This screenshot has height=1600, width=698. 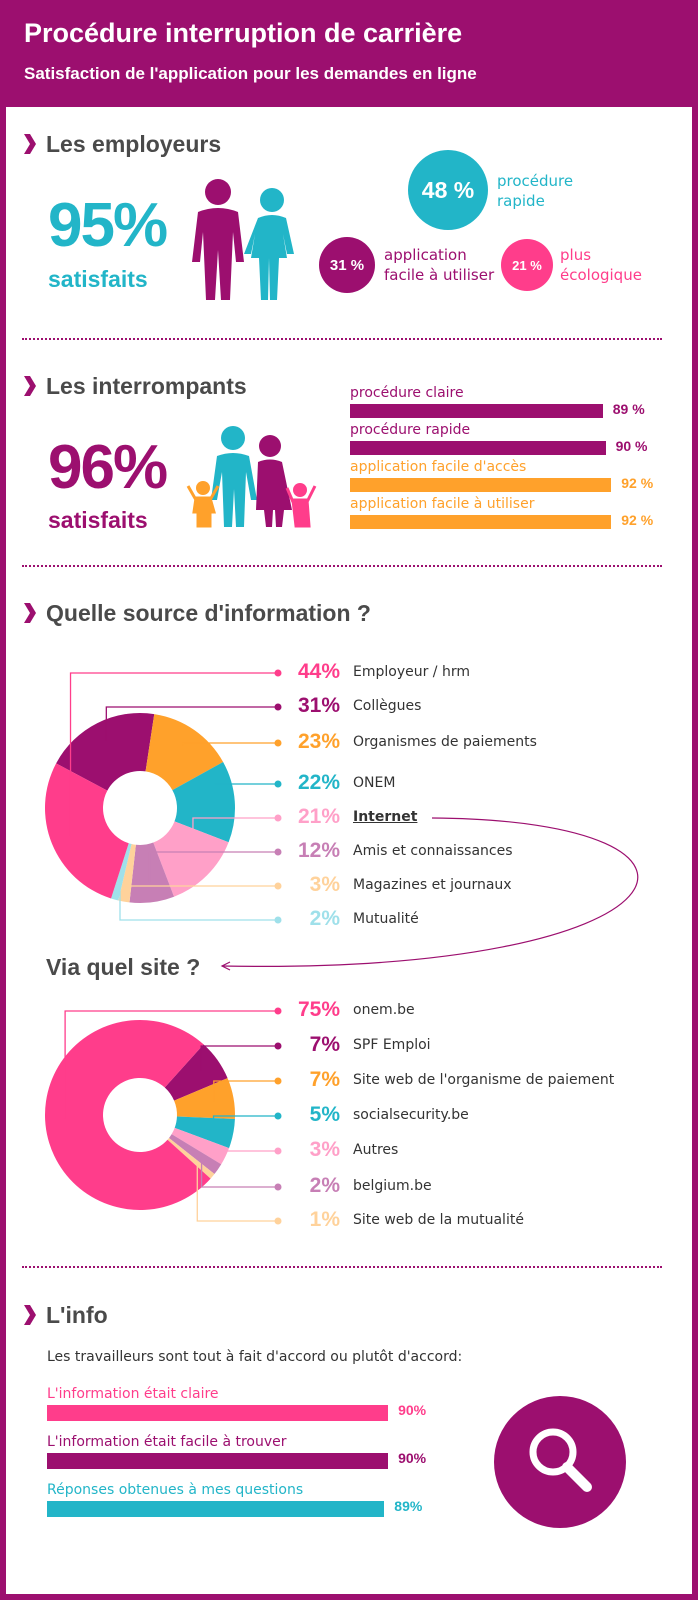 I want to click on arrow-head, so click(x=225, y=966).